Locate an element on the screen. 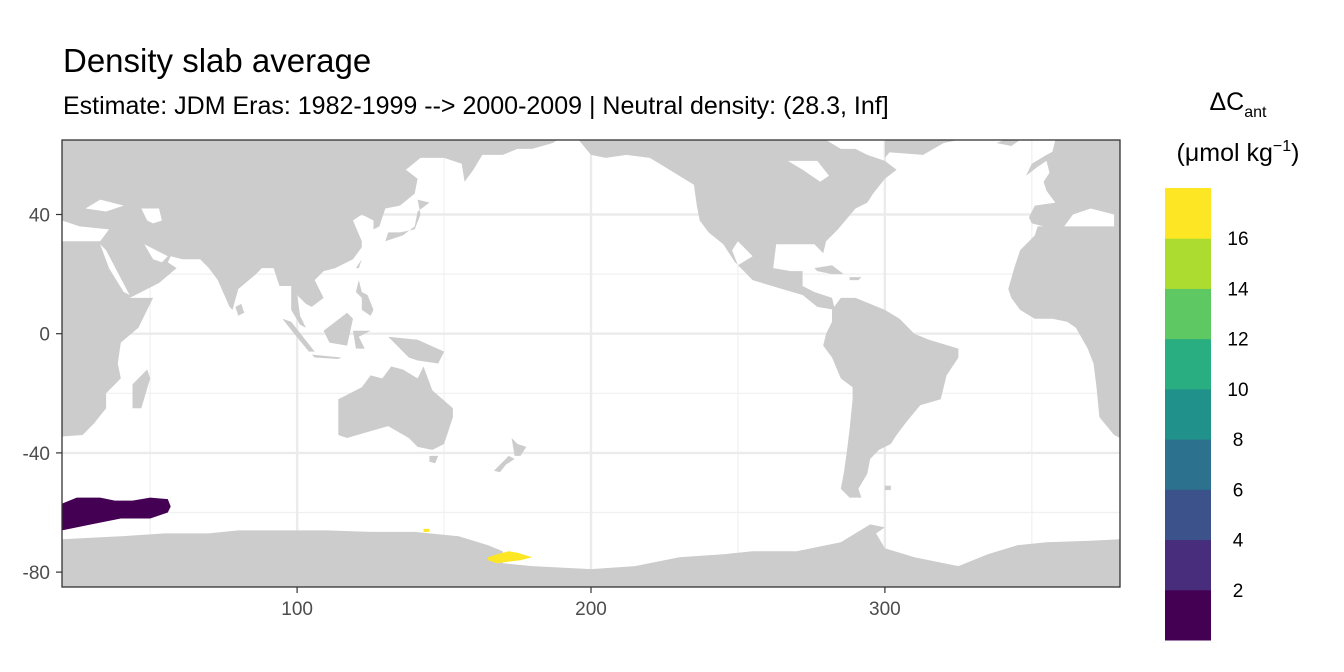 The image size is (1344, 672). water-black-sea is located at coordinates (104, 205).